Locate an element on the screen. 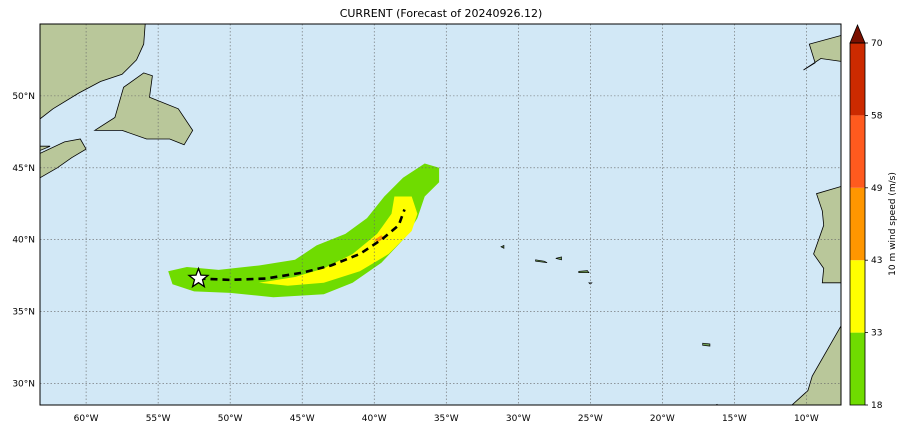  colorbar-tick-label: 58 is located at coordinates (877, 116).